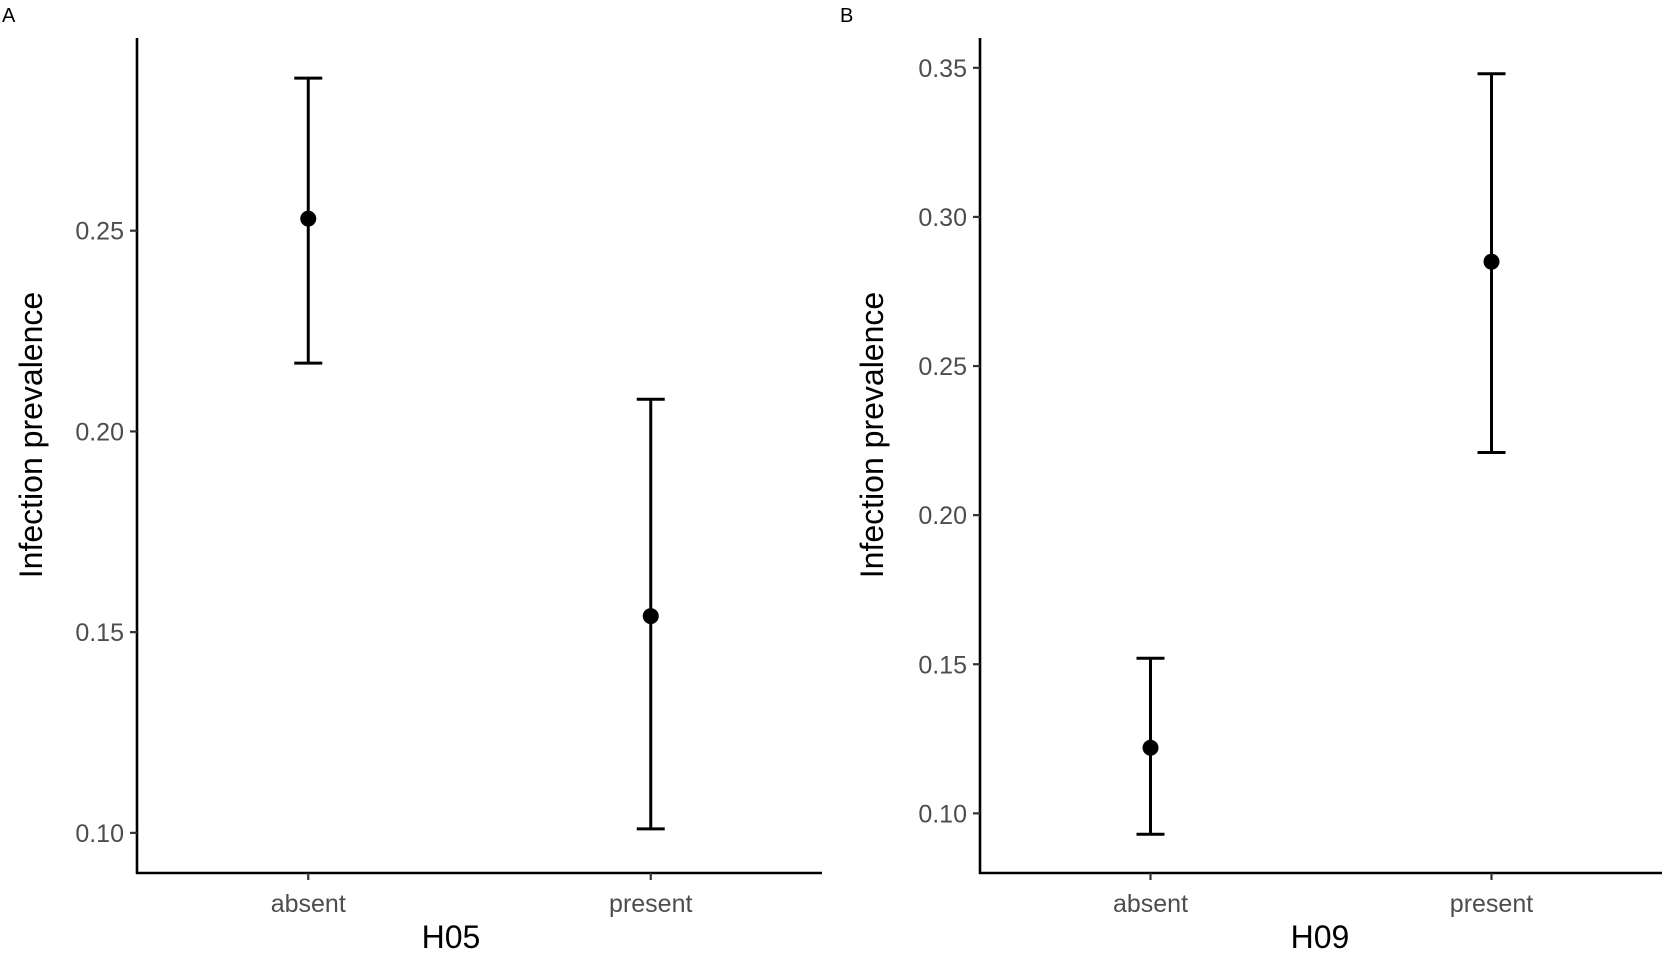 The height and width of the screenshot is (966, 1666). Describe the element at coordinates (942, 218) in the screenshot. I see `y-tick-label-b: 0.30` at that location.